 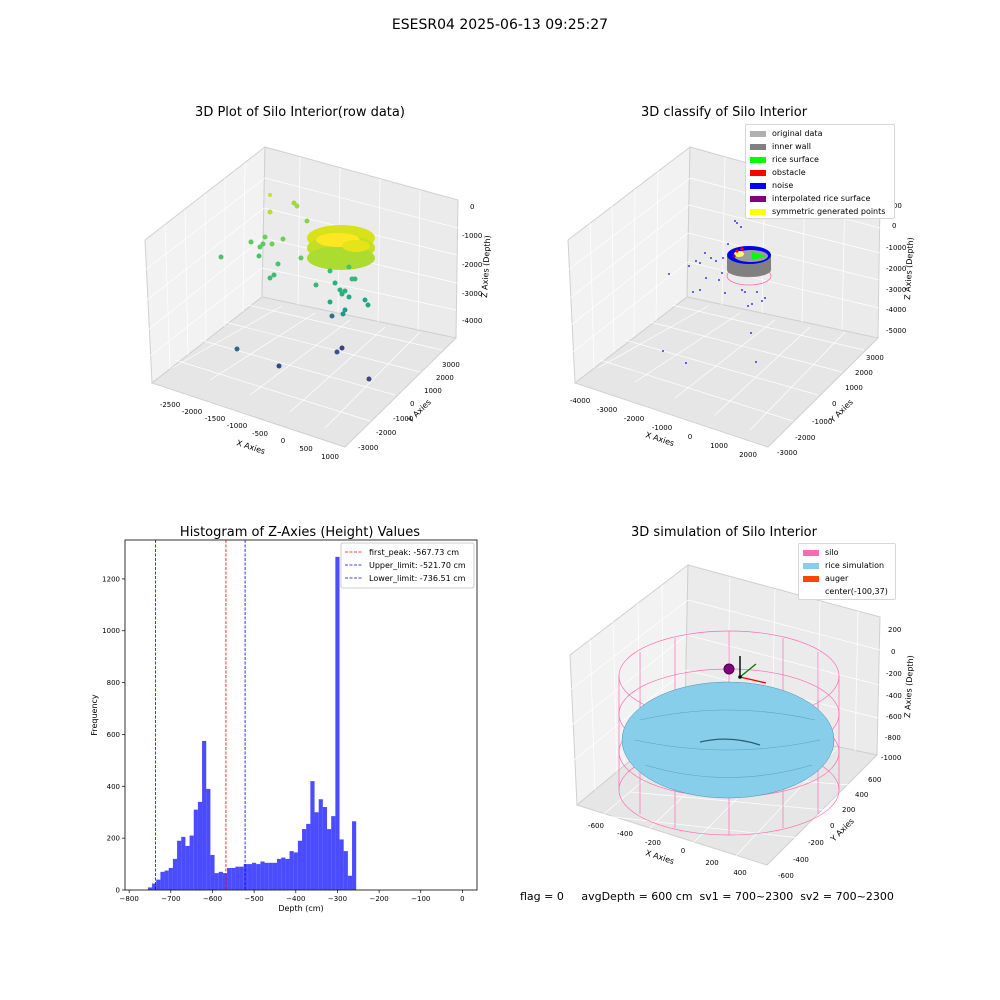 What do you see at coordinates (896, 331) in the screenshot?
I see `classify-ztick: -5000` at bounding box center [896, 331].